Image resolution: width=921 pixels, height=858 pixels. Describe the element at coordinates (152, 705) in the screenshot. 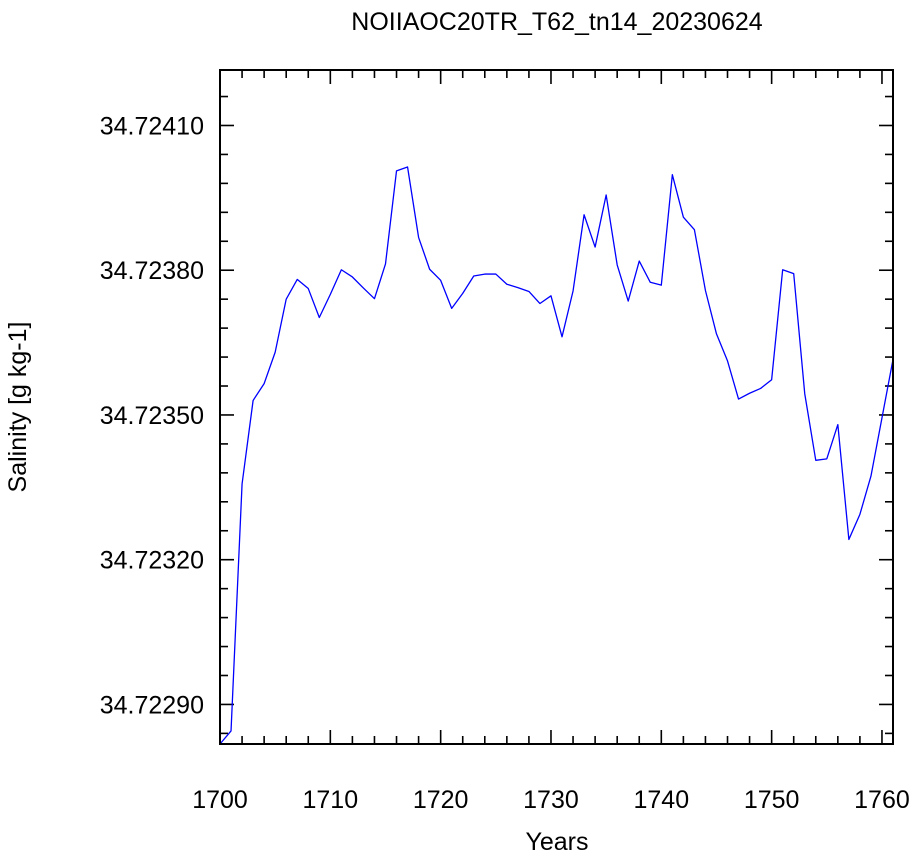

I see `y-tick-label: 34.72290` at that location.